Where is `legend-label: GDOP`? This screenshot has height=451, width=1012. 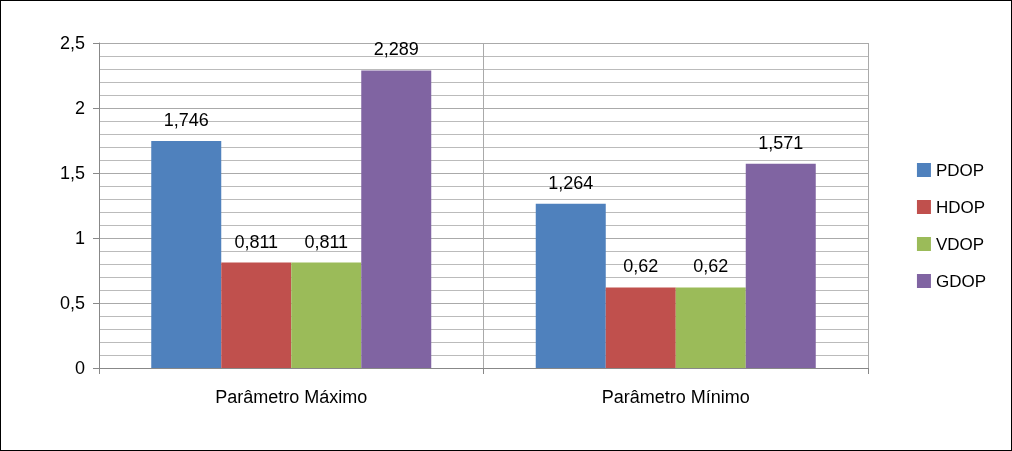
legend-label: GDOP is located at coordinates (960, 281).